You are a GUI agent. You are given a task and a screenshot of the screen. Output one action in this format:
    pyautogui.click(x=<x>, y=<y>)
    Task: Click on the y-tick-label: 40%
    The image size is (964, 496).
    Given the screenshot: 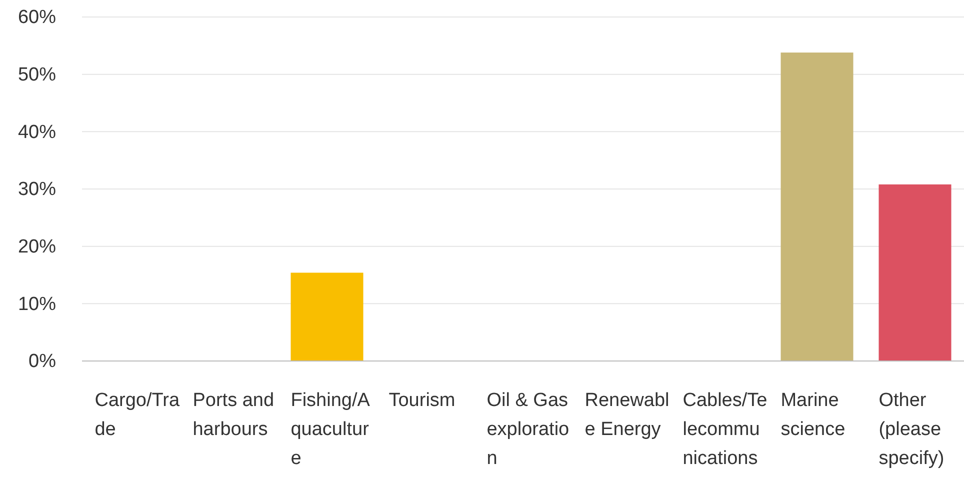 What is the action you would take?
    pyautogui.click(x=37, y=132)
    